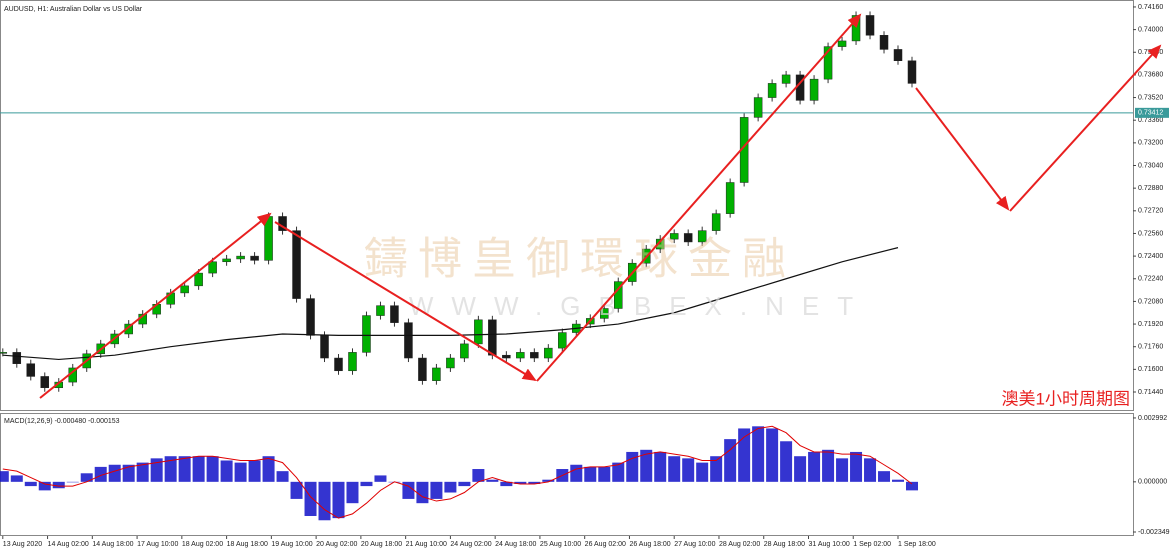 The image size is (1170, 551). Describe the element at coordinates (68, 544) in the screenshot. I see `x-tick-label: 14 Aug 02:00` at that location.